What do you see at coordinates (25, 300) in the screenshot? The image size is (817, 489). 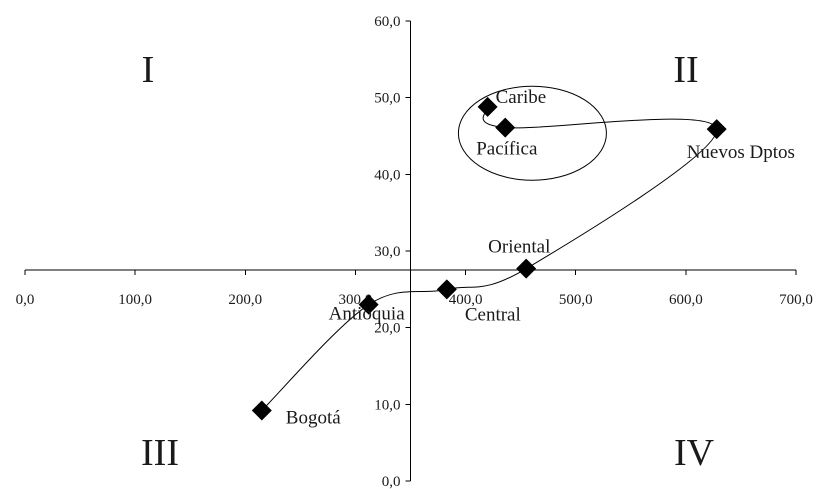 I see `x-tick-label: 0,0` at bounding box center [25, 300].